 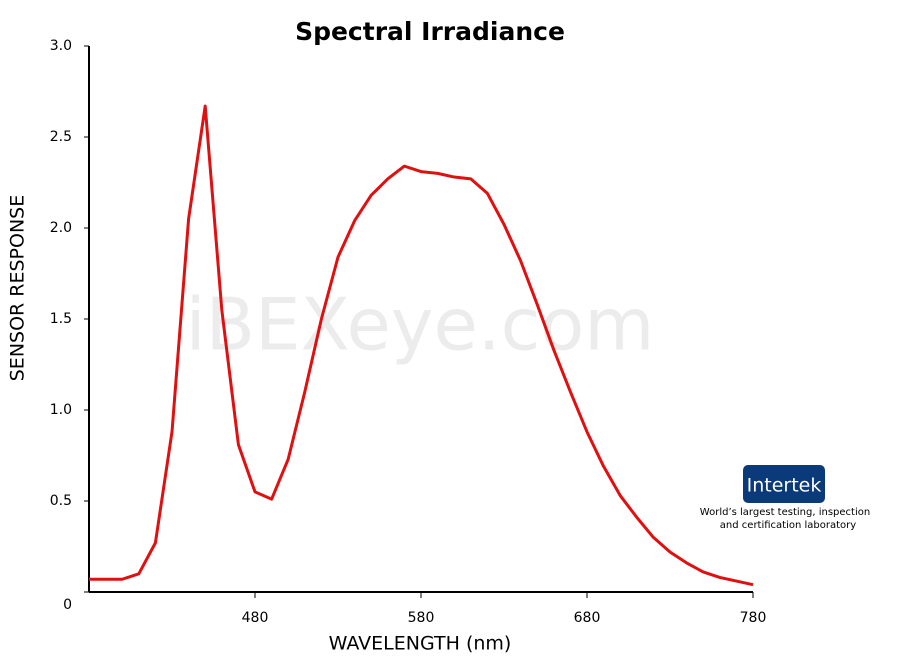 I want to click on y-tick-label: 0, so click(x=67, y=605).